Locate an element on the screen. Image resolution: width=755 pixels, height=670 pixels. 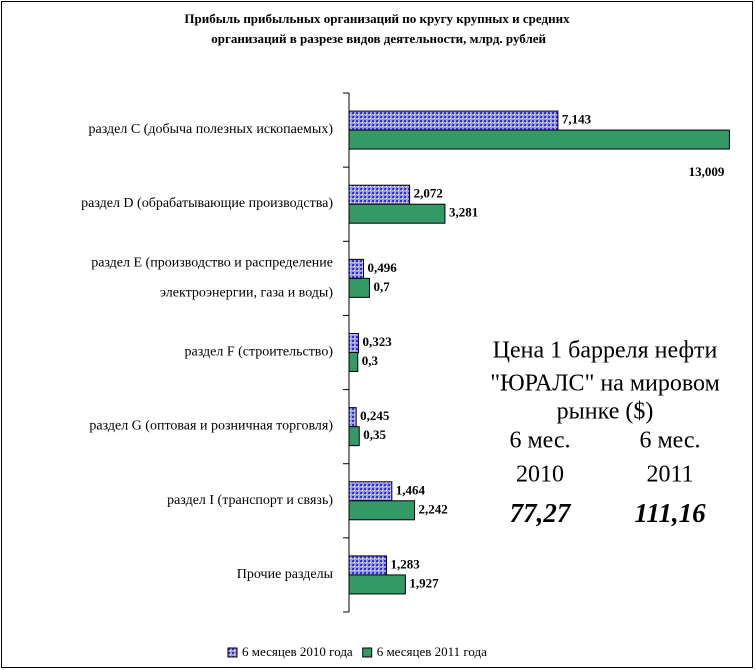
annotation: 111,16 is located at coordinates (670, 513).